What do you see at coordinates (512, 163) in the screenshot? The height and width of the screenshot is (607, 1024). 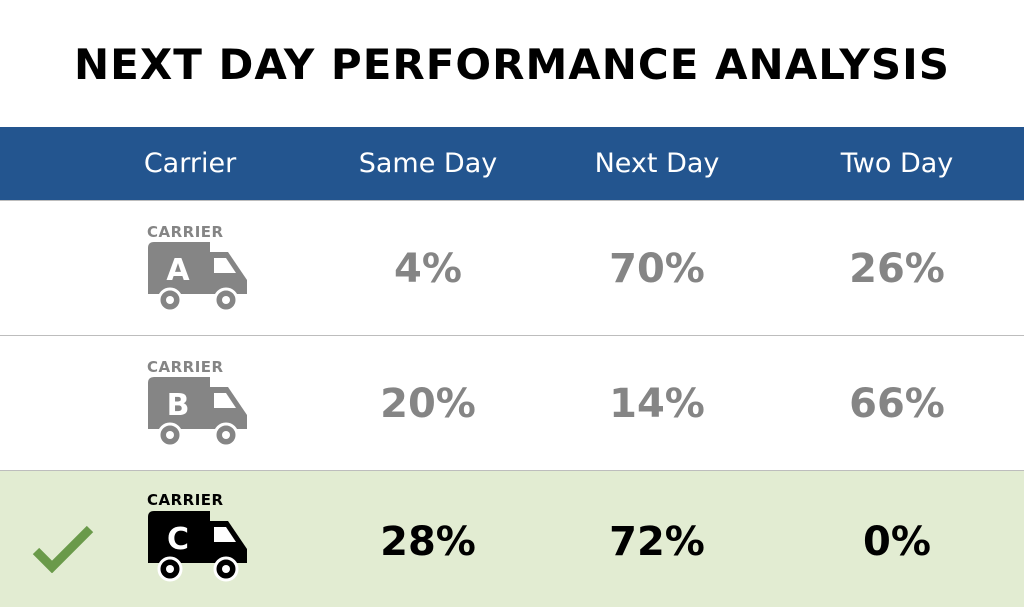 I see `table-header: Carrier Same Day Next Day Two Day` at bounding box center [512, 163].